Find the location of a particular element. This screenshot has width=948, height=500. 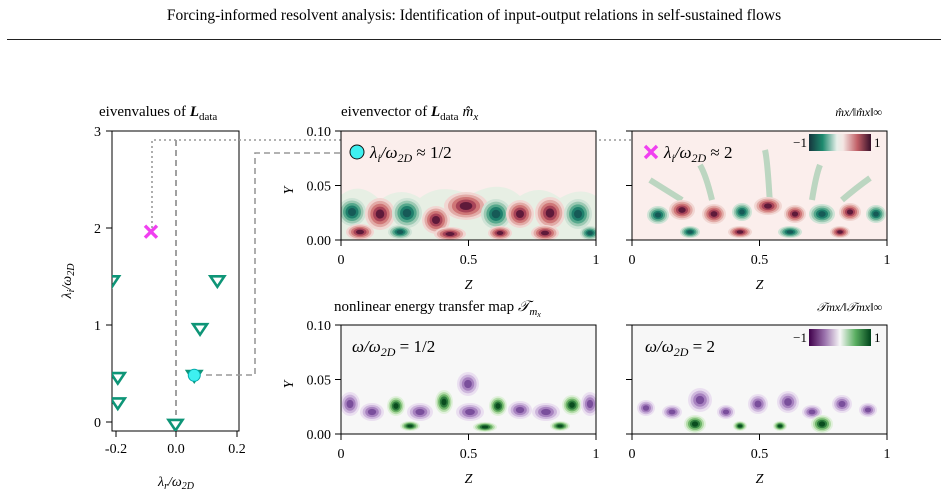

transfer-low-xtick: 1 is located at coordinates (596, 454).